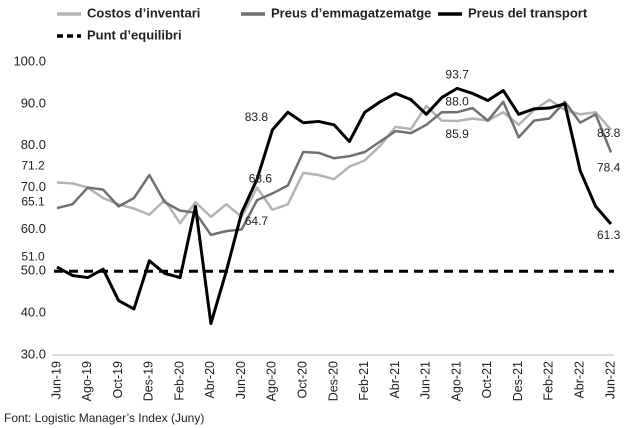 This screenshot has height=428, width=624. I want to click on y-tick-label: 60.0, so click(33, 228).